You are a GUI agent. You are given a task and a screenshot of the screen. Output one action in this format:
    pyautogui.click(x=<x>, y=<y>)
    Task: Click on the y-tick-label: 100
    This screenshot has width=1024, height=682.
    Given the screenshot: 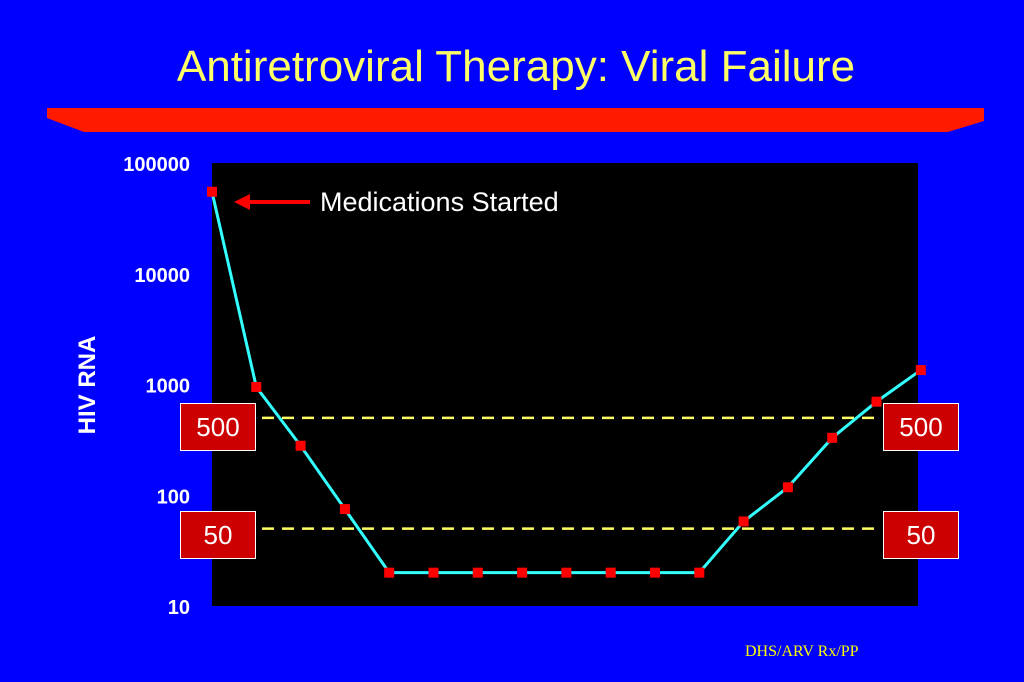 What is the action you would take?
    pyautogui.click(x=173, y=497)
    